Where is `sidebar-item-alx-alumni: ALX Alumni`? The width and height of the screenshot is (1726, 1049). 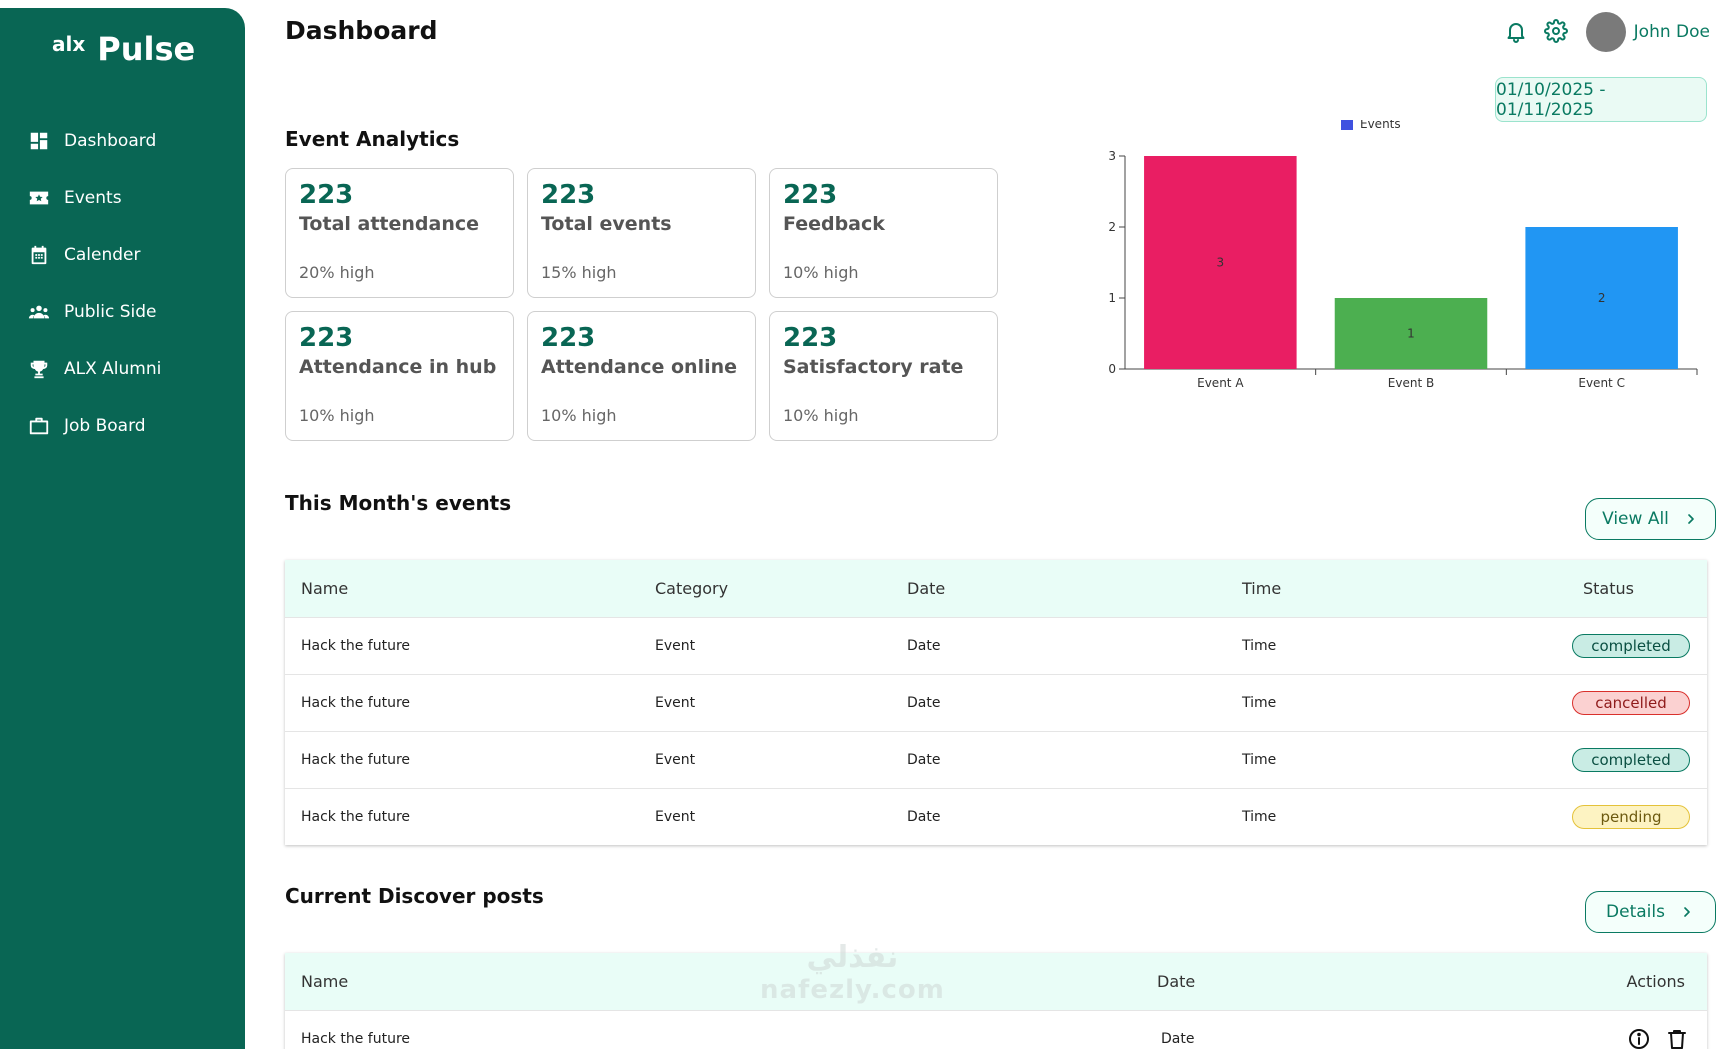
sidebar-item-alx-alumni: ALX Alumni is located at coordinates (94, 368).